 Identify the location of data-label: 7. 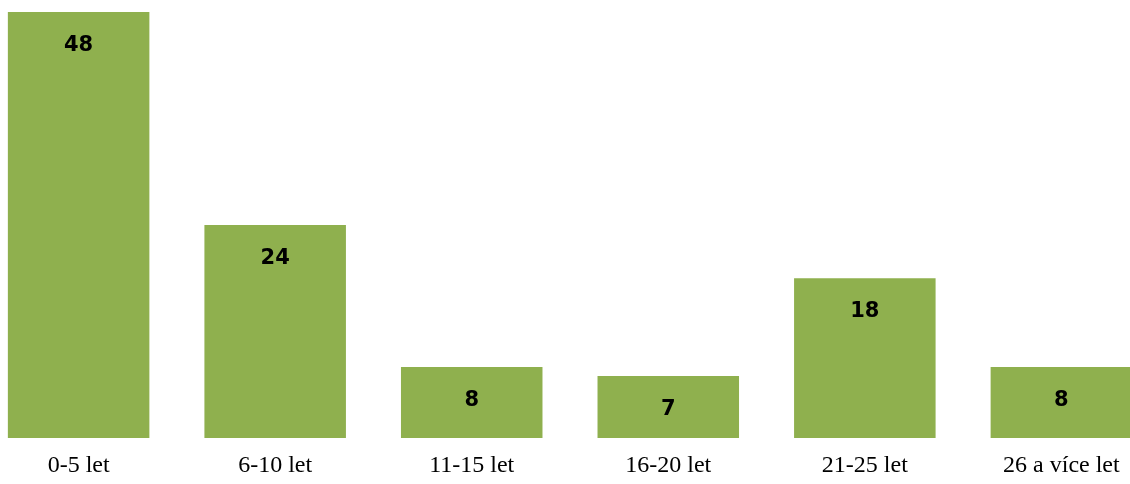
(668, 407).